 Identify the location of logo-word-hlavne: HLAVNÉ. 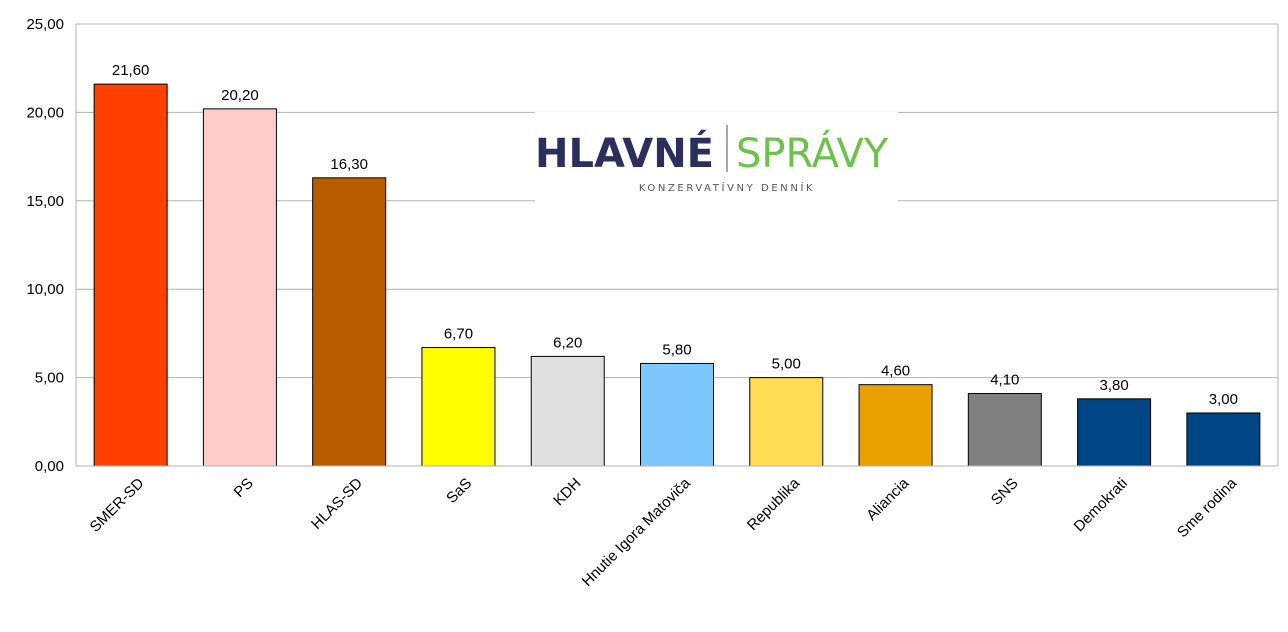
(624, 153).